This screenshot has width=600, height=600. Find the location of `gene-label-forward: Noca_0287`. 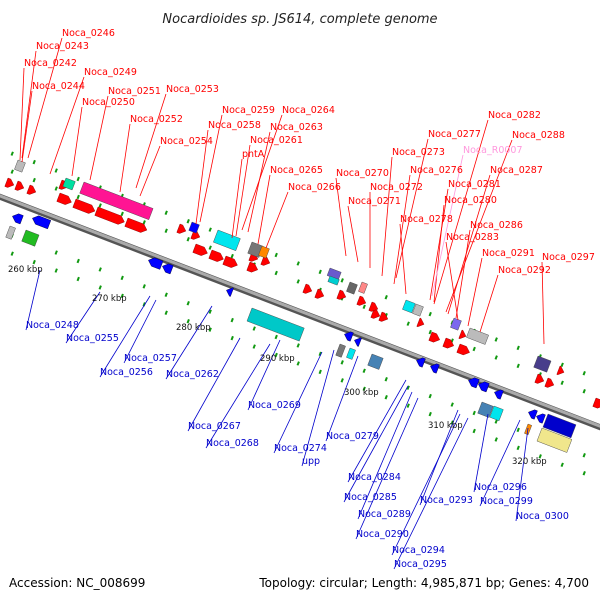

gene-label-forward: Noca_0287 is located at coordinates (516, 170).